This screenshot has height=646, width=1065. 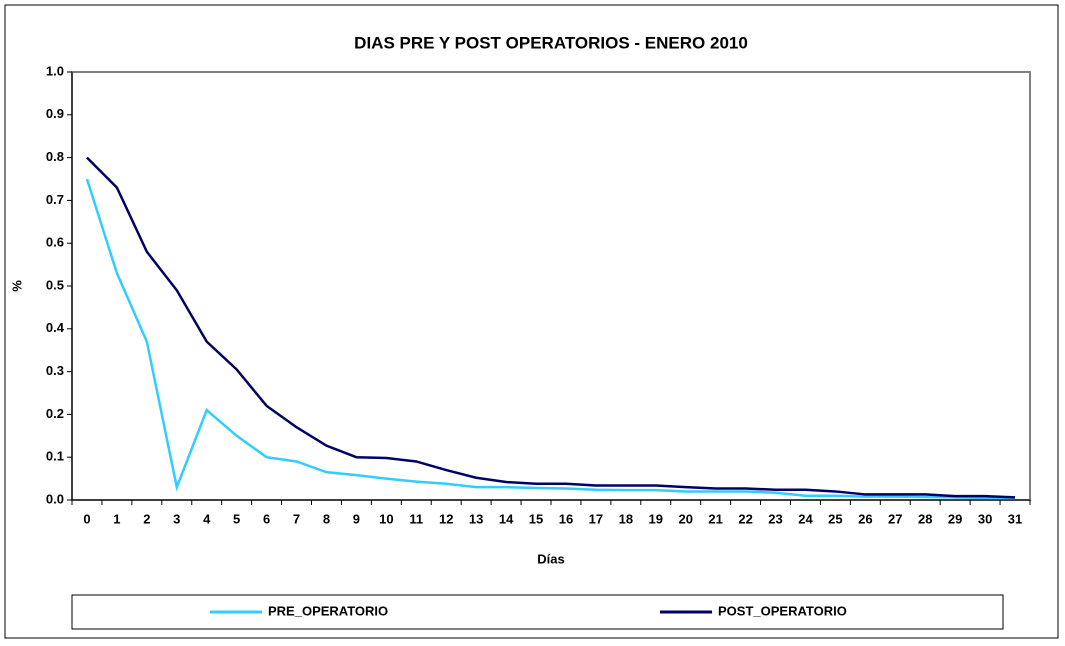 I want to click on x-tick-label: 15, so click(x=536, y=518).